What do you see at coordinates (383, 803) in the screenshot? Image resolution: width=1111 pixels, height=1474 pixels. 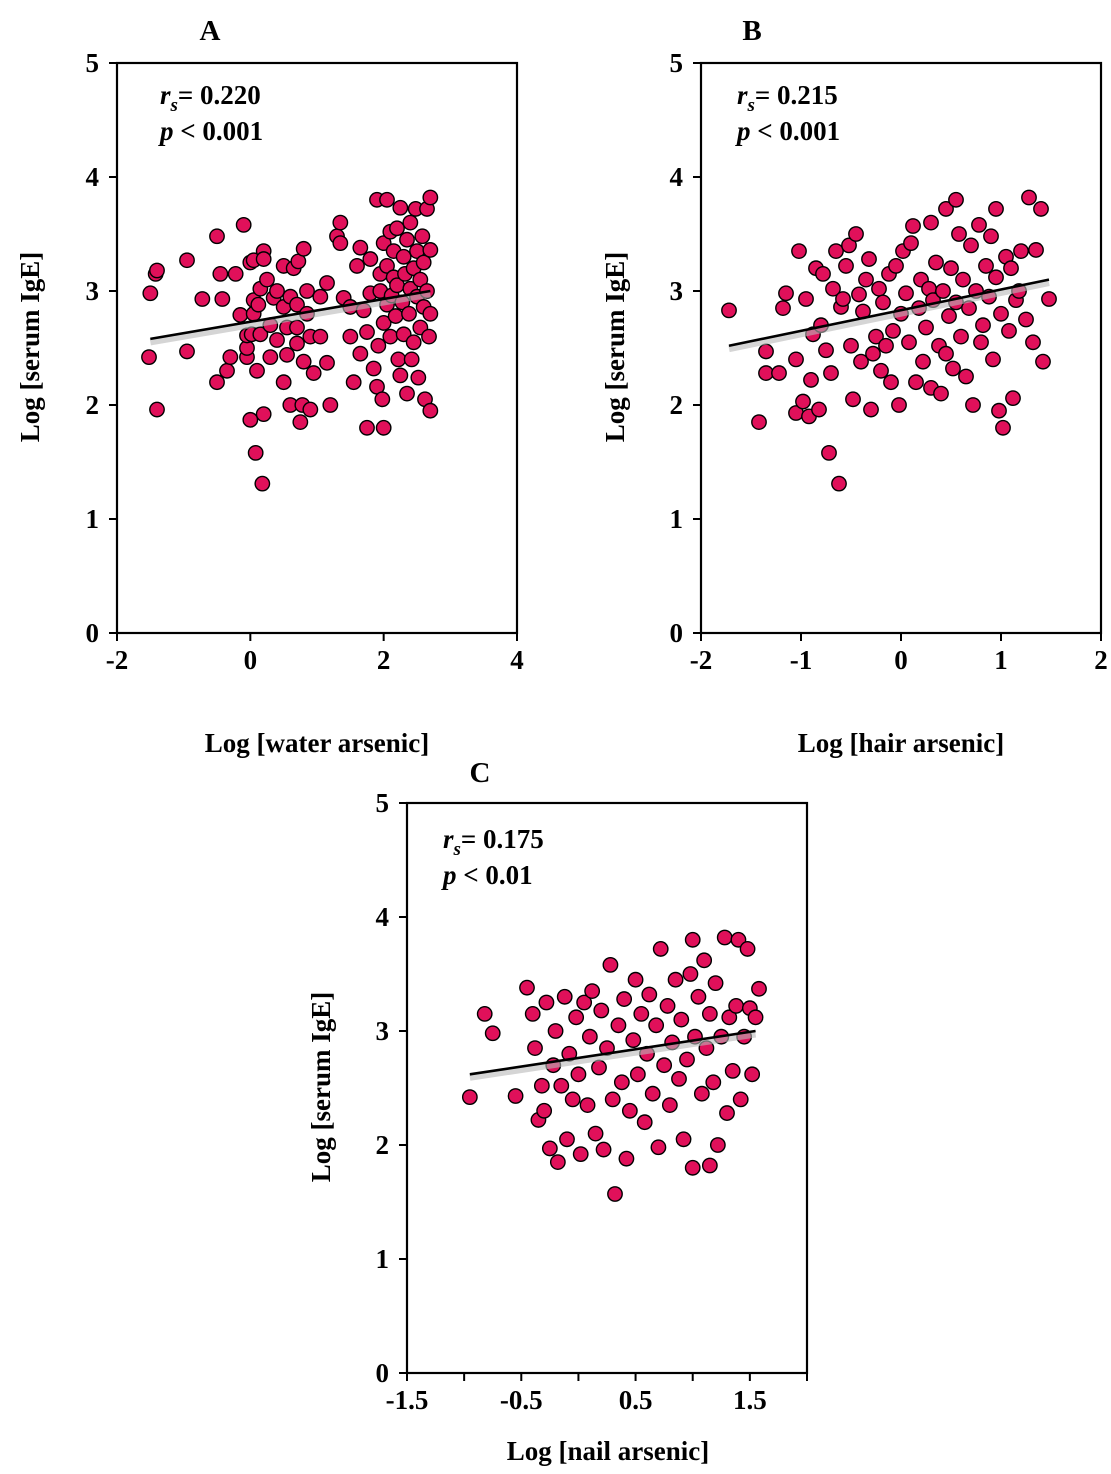 I see `y-tick-label: 5` at bounding box center [383, 803].